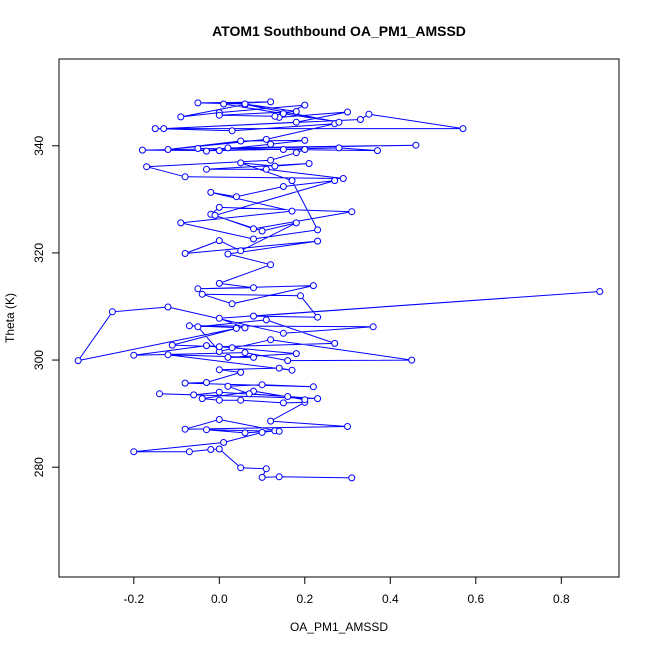  I want to click on x-tick-label: 0.2, so click(304, 599).